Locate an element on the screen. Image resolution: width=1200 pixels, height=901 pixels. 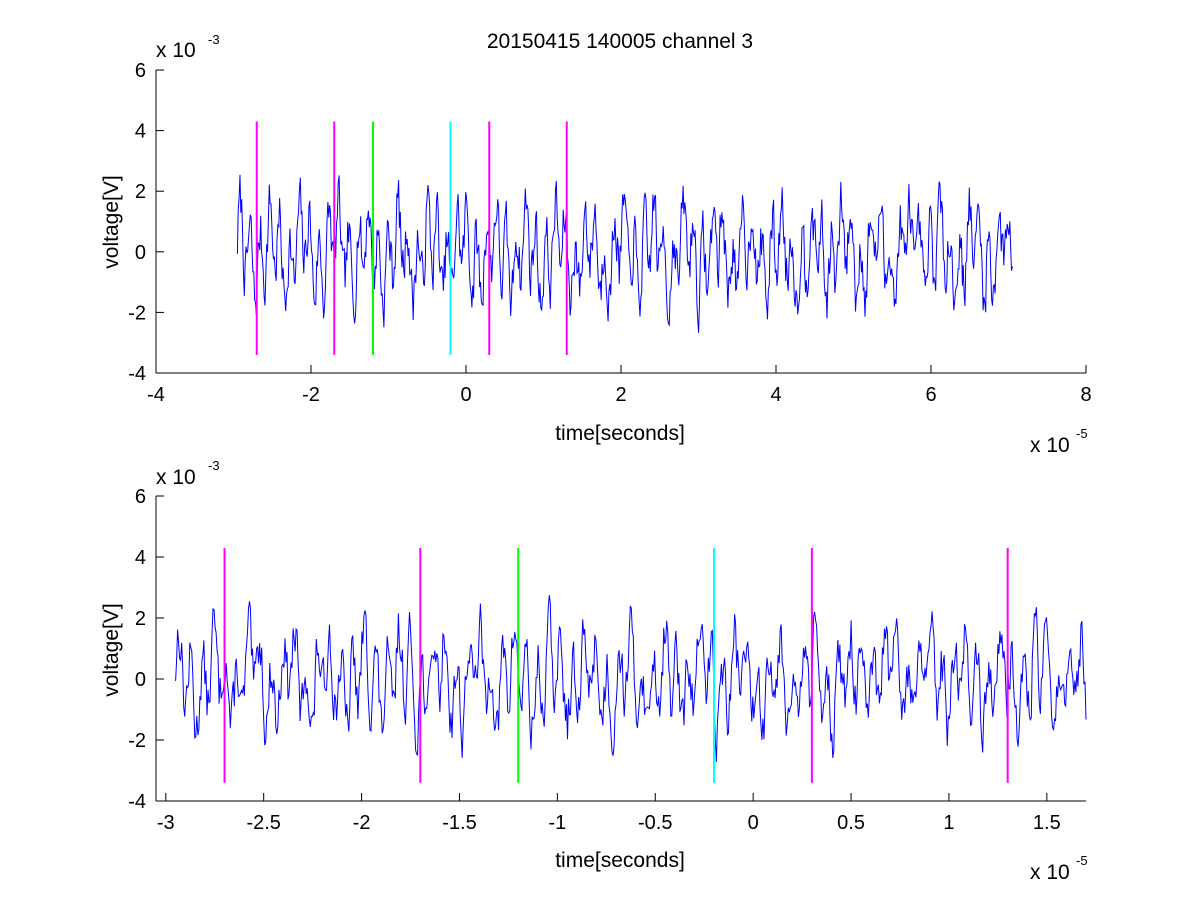
top-y-axis-label: voltage[V] is located at coordinates (111, 221).